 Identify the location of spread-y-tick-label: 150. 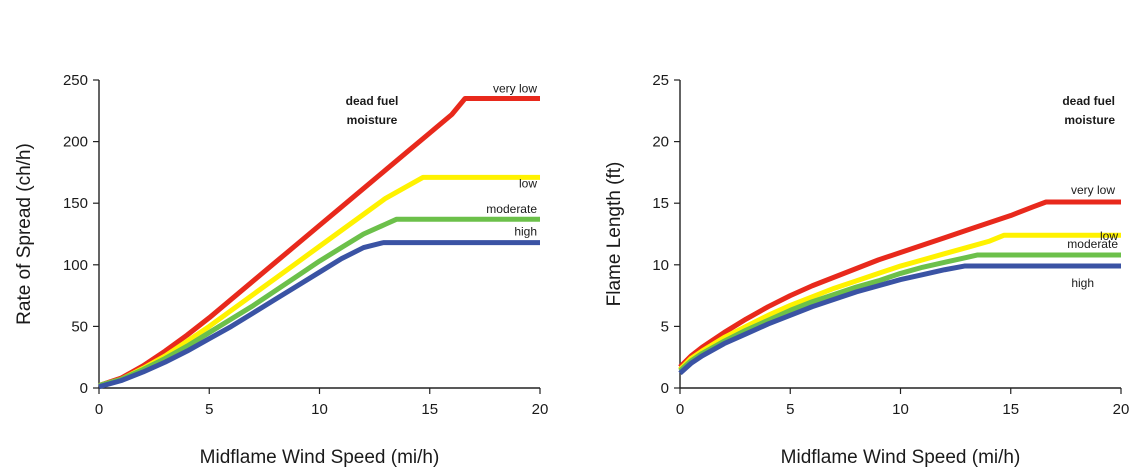
(75, 203).